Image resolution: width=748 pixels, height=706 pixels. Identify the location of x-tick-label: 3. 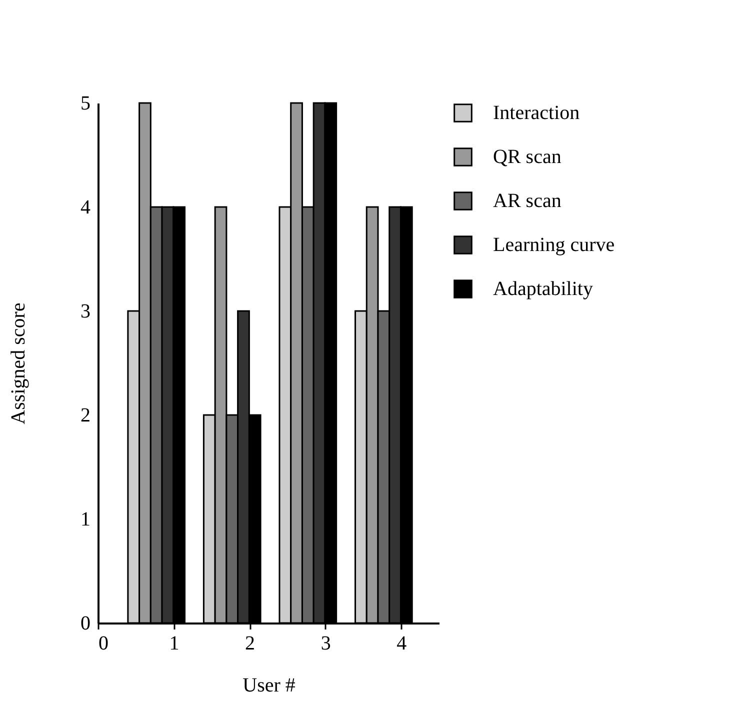
(325, 643).